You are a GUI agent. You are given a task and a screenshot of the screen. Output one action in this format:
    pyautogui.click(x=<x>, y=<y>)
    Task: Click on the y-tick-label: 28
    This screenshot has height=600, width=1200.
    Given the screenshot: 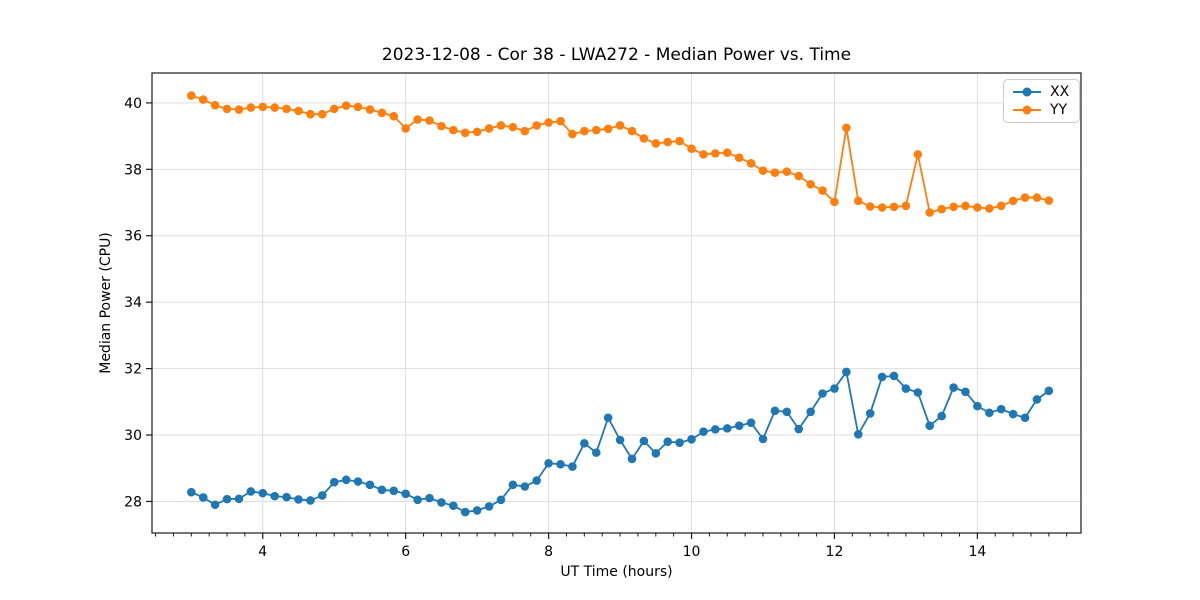 What is the action you would take?
    pyautogui.click(x=133, y=502)
    